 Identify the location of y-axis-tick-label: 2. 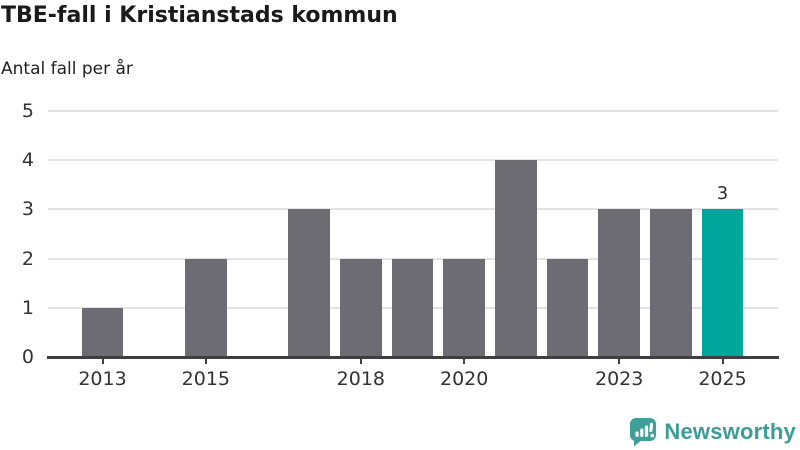
(27, 258).